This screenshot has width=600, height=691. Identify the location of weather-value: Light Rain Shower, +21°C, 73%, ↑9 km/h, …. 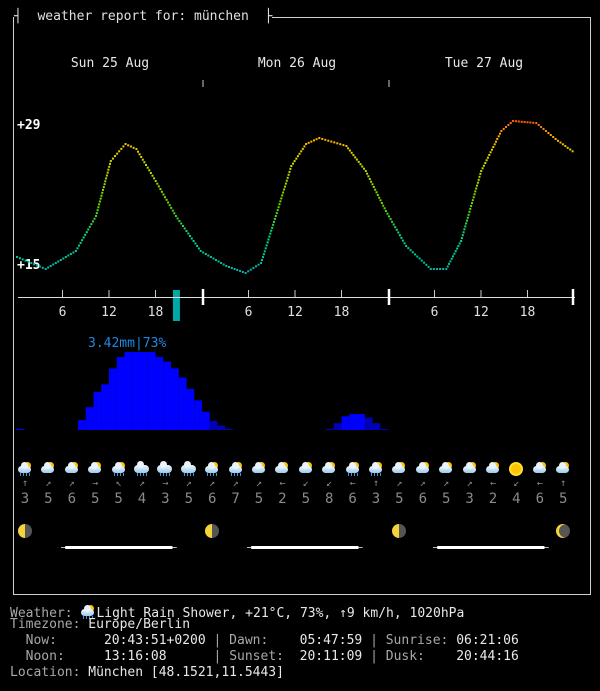
(280, 613).